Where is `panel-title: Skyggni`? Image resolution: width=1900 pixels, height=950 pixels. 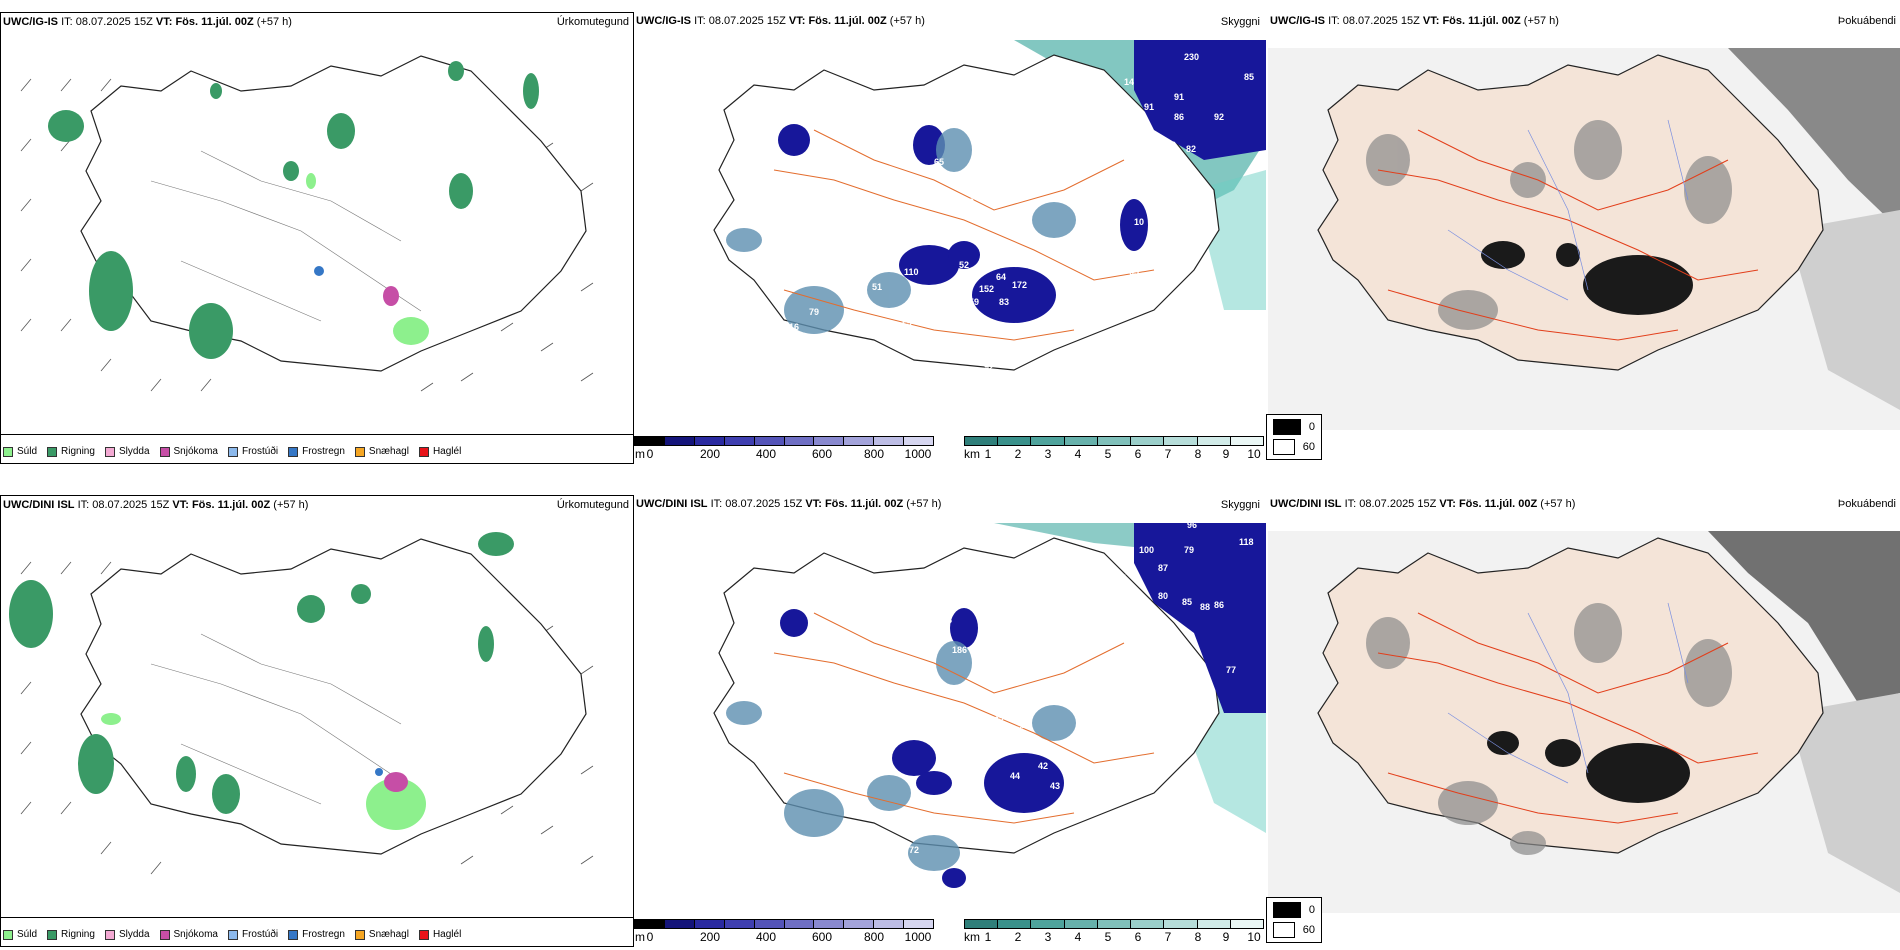 panel-title: Skyggni is located at coordinates (1240, 22).